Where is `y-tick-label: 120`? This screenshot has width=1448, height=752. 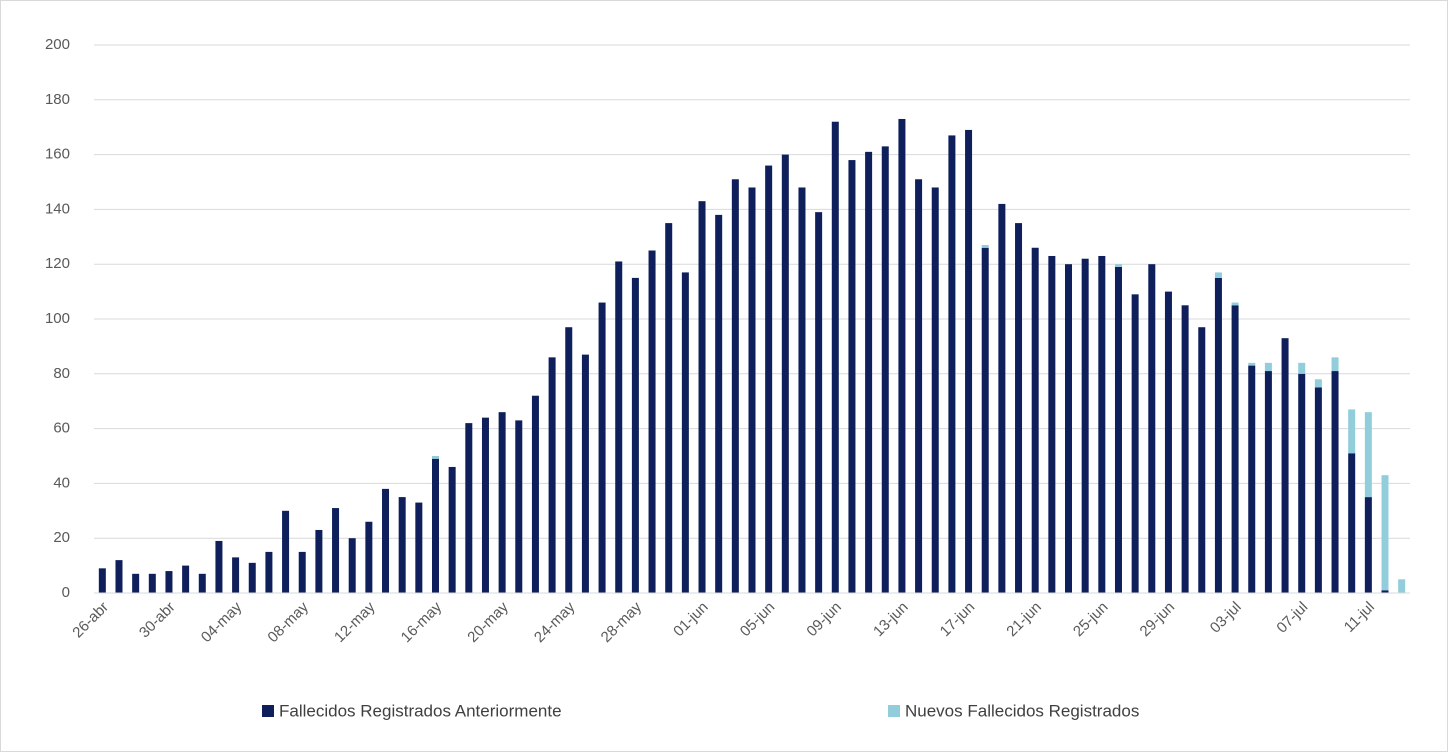
y-tick-label: 120 is located at coordinates (57, 263).